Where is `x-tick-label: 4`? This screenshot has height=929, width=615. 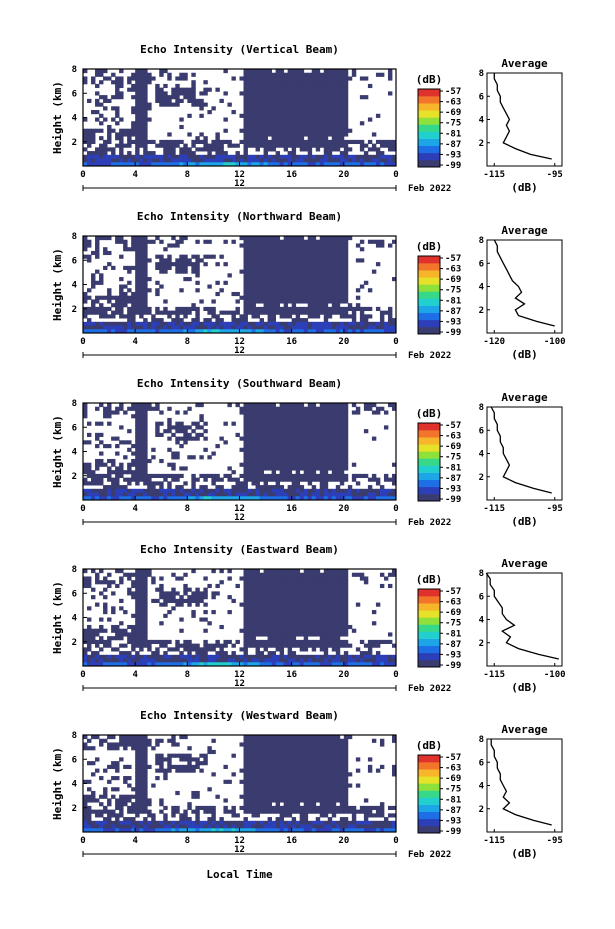
x-tick-label: 4 is located at coordinates (135, 175).